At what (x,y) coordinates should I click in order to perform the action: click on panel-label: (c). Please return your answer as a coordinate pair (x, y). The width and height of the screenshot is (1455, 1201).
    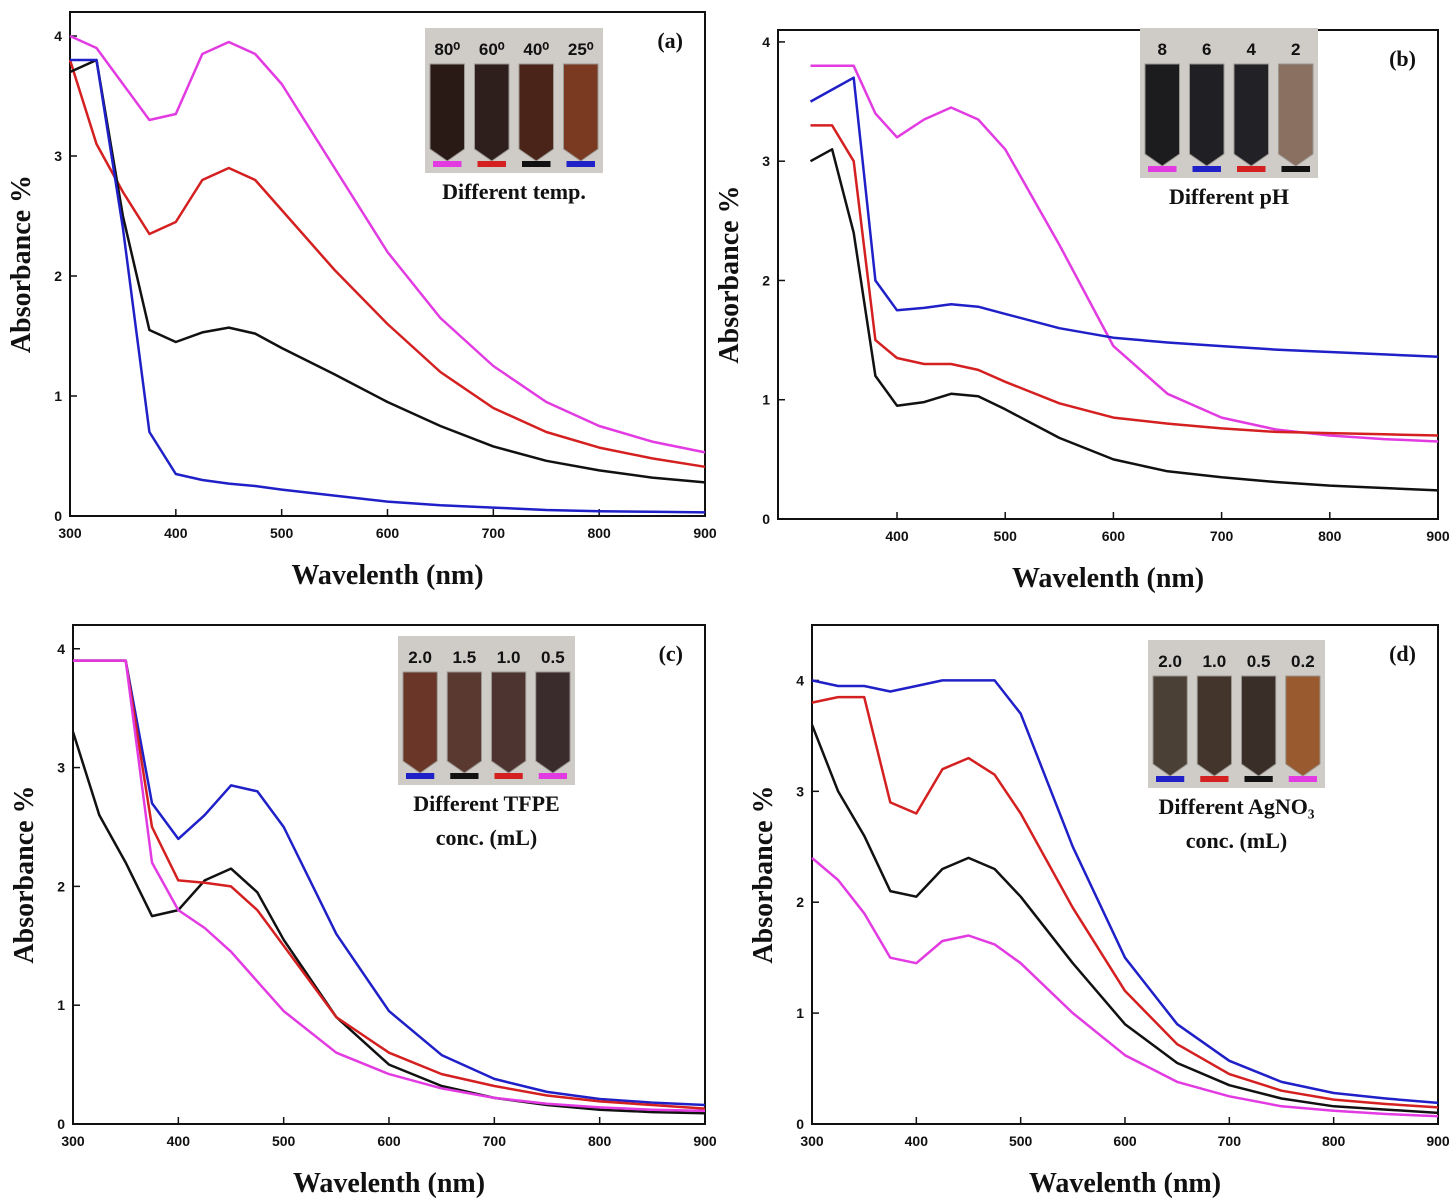
    Looking at the image, I should click on (671, 653).